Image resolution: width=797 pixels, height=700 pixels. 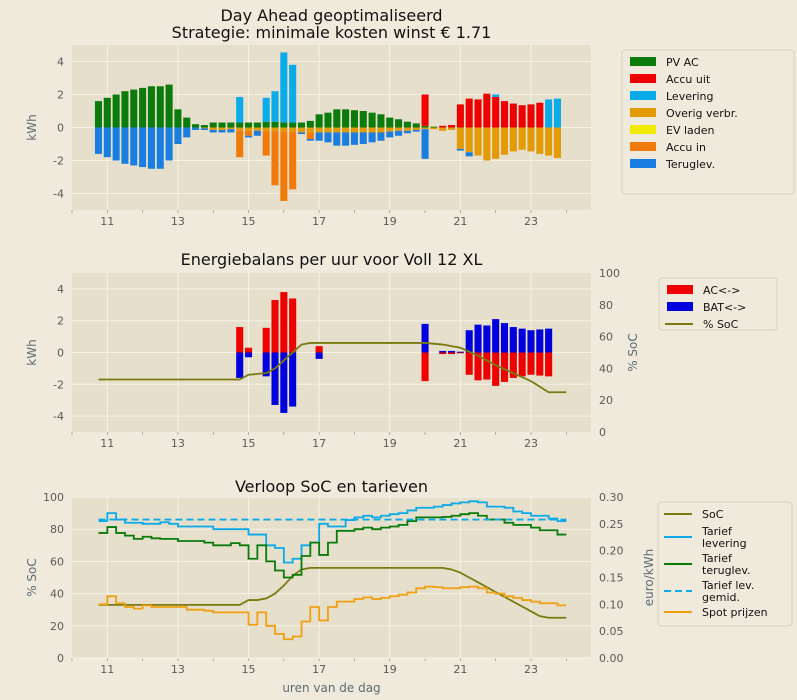 I want to click on legend-label: BAT<->, so click(x=724, y=307).